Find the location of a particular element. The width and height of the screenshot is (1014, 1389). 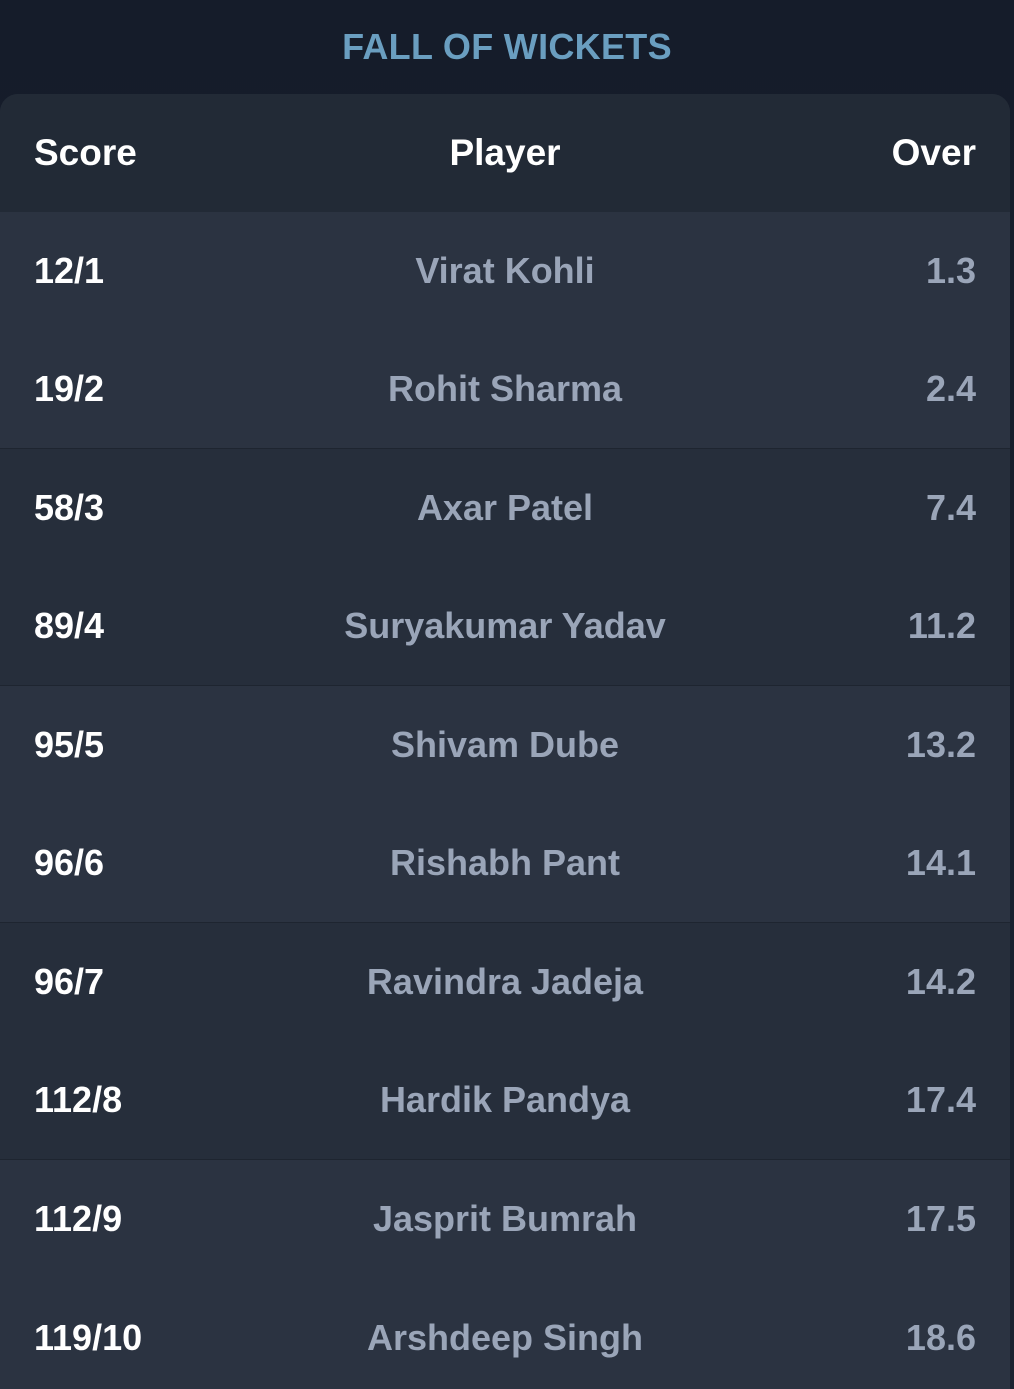

row-player: Ravindra Jadeja is located at coordinates (505, 982).